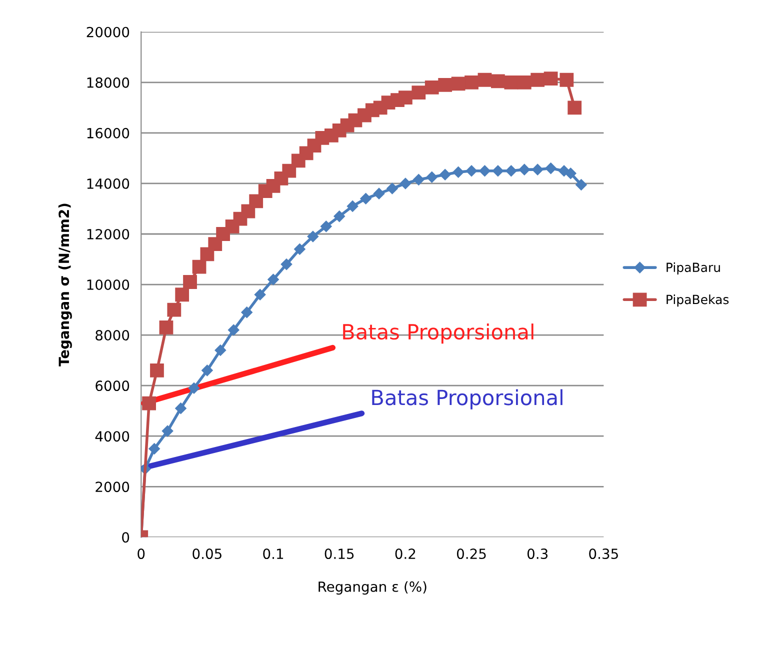  I want to click on y-tick-label: 20000, so click(108, 32).